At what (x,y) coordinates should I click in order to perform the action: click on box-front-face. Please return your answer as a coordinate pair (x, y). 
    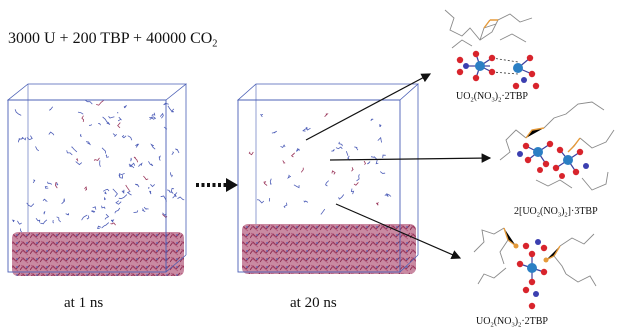
    Looking at the image, I should click on (319, 186).